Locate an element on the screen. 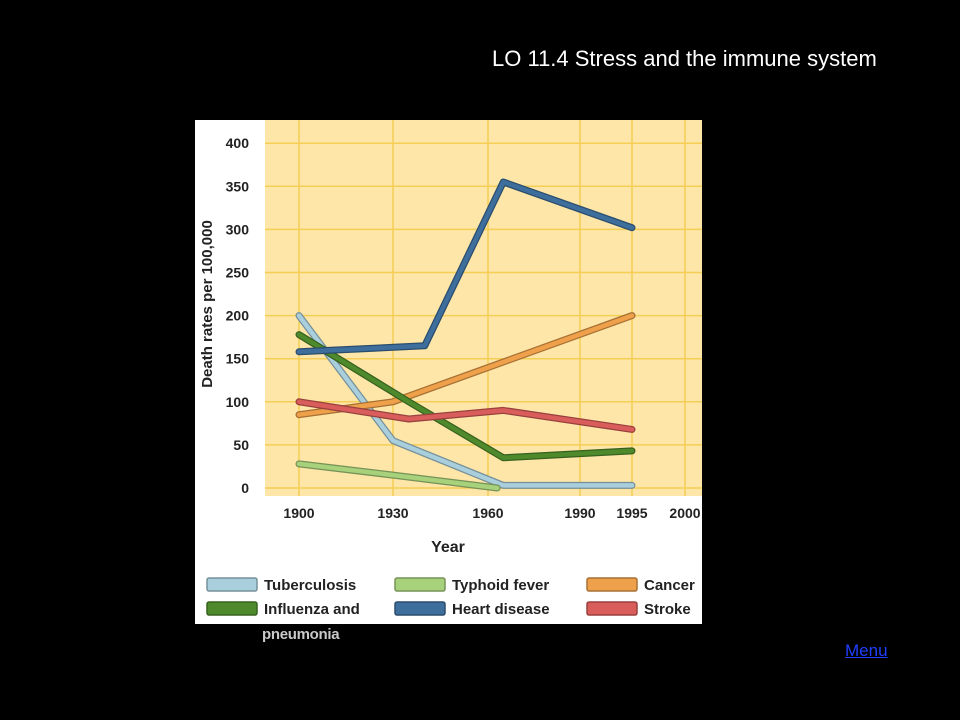 The height and width of the screenshot is (720, 960). series-line-typhoid-fever is located at coordinates (398, 476).